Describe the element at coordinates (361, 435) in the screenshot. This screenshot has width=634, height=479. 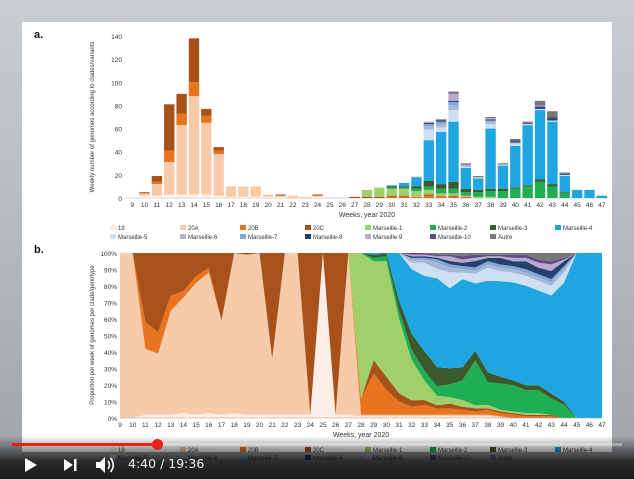
I see `panel-b-xlabel: Weeks, year 2020` at that location.